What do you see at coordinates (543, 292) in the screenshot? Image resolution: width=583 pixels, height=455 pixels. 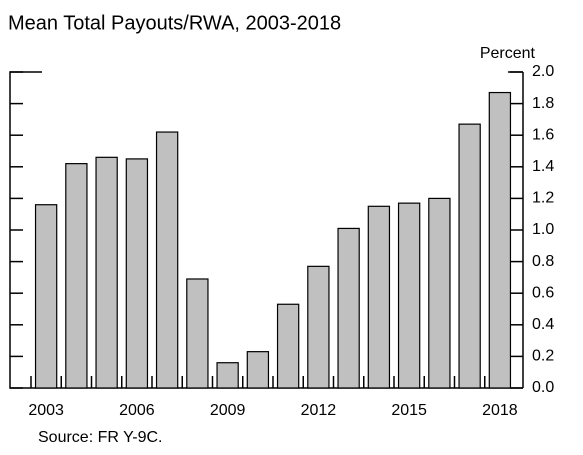 I see `y-tick-label: 0.6` at bounding box center [543, 292].